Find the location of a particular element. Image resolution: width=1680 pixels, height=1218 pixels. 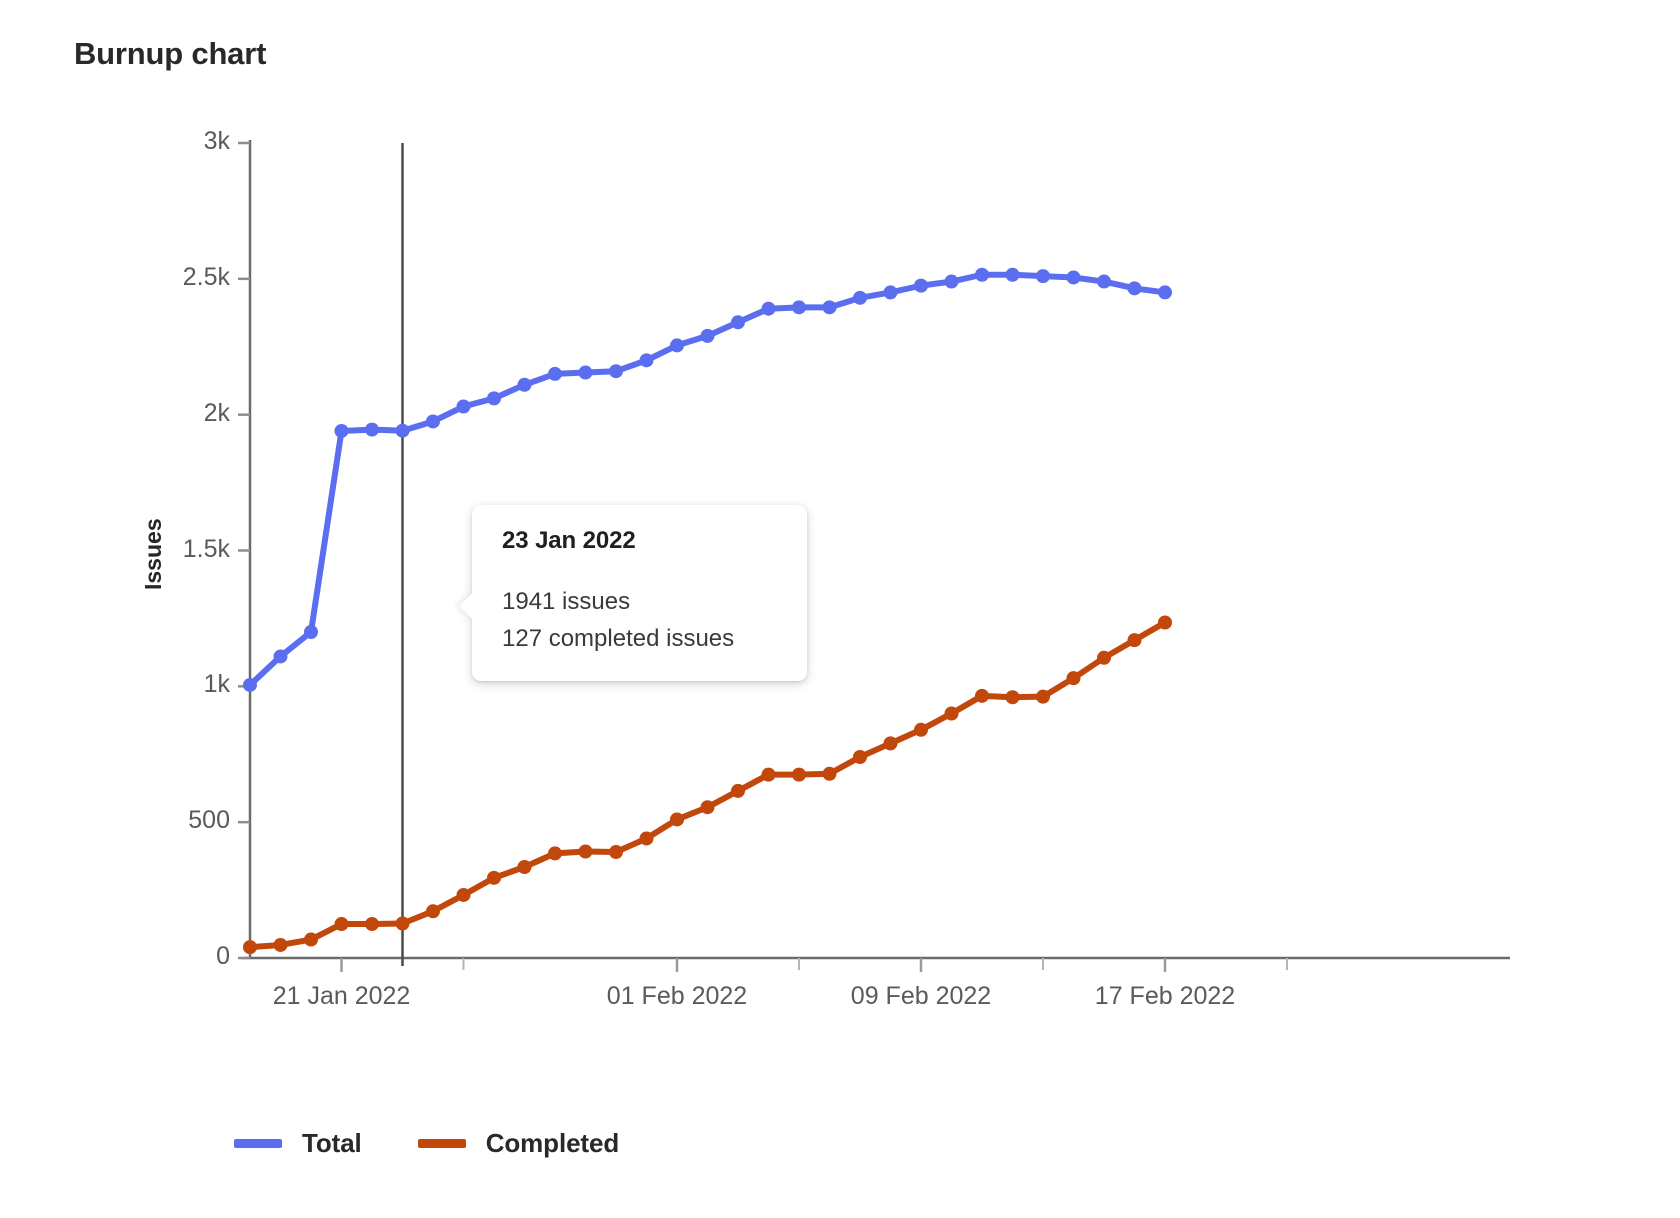

y-tick-label: 2k is located at coordinates (216, 412).